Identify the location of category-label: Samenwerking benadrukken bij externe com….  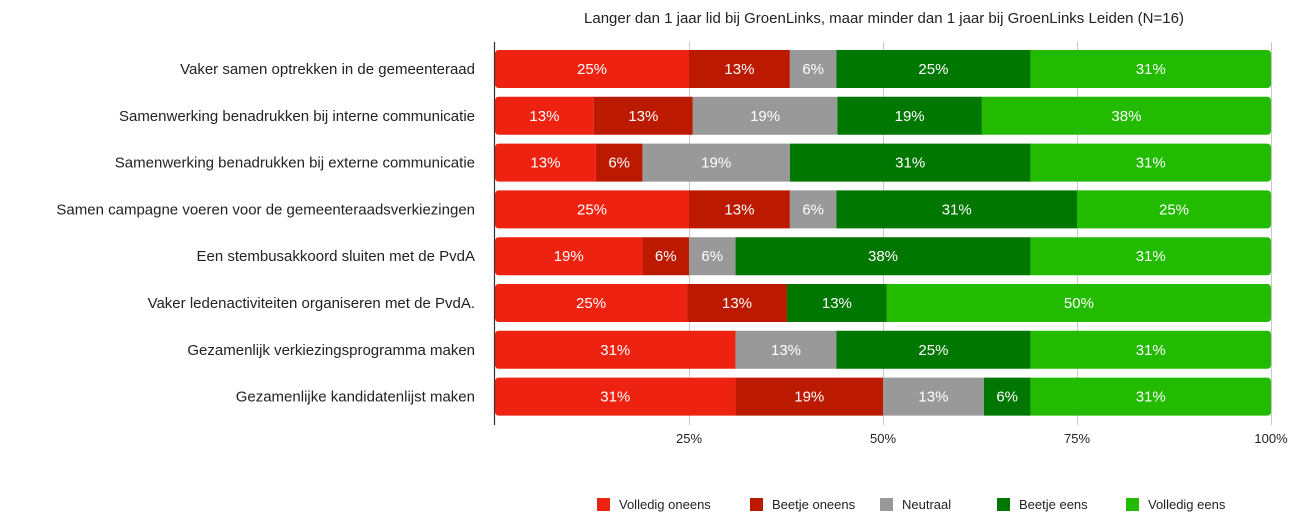
(295, 163).